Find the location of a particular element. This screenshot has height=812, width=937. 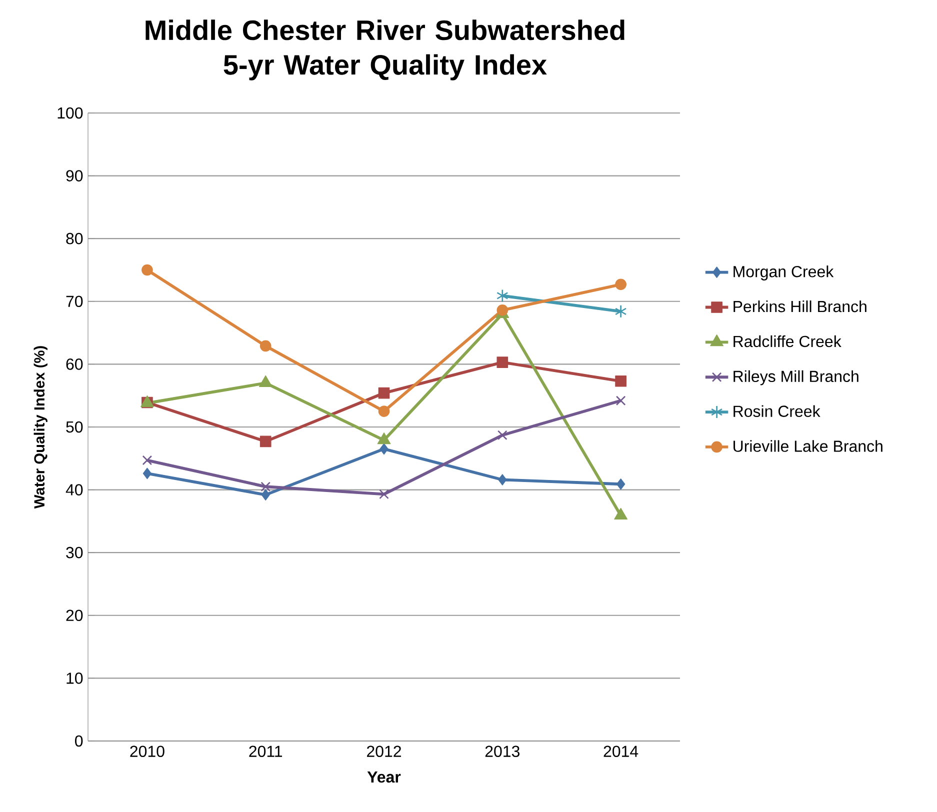

y-tick-label: 70 is located at coordinates (74, 302).